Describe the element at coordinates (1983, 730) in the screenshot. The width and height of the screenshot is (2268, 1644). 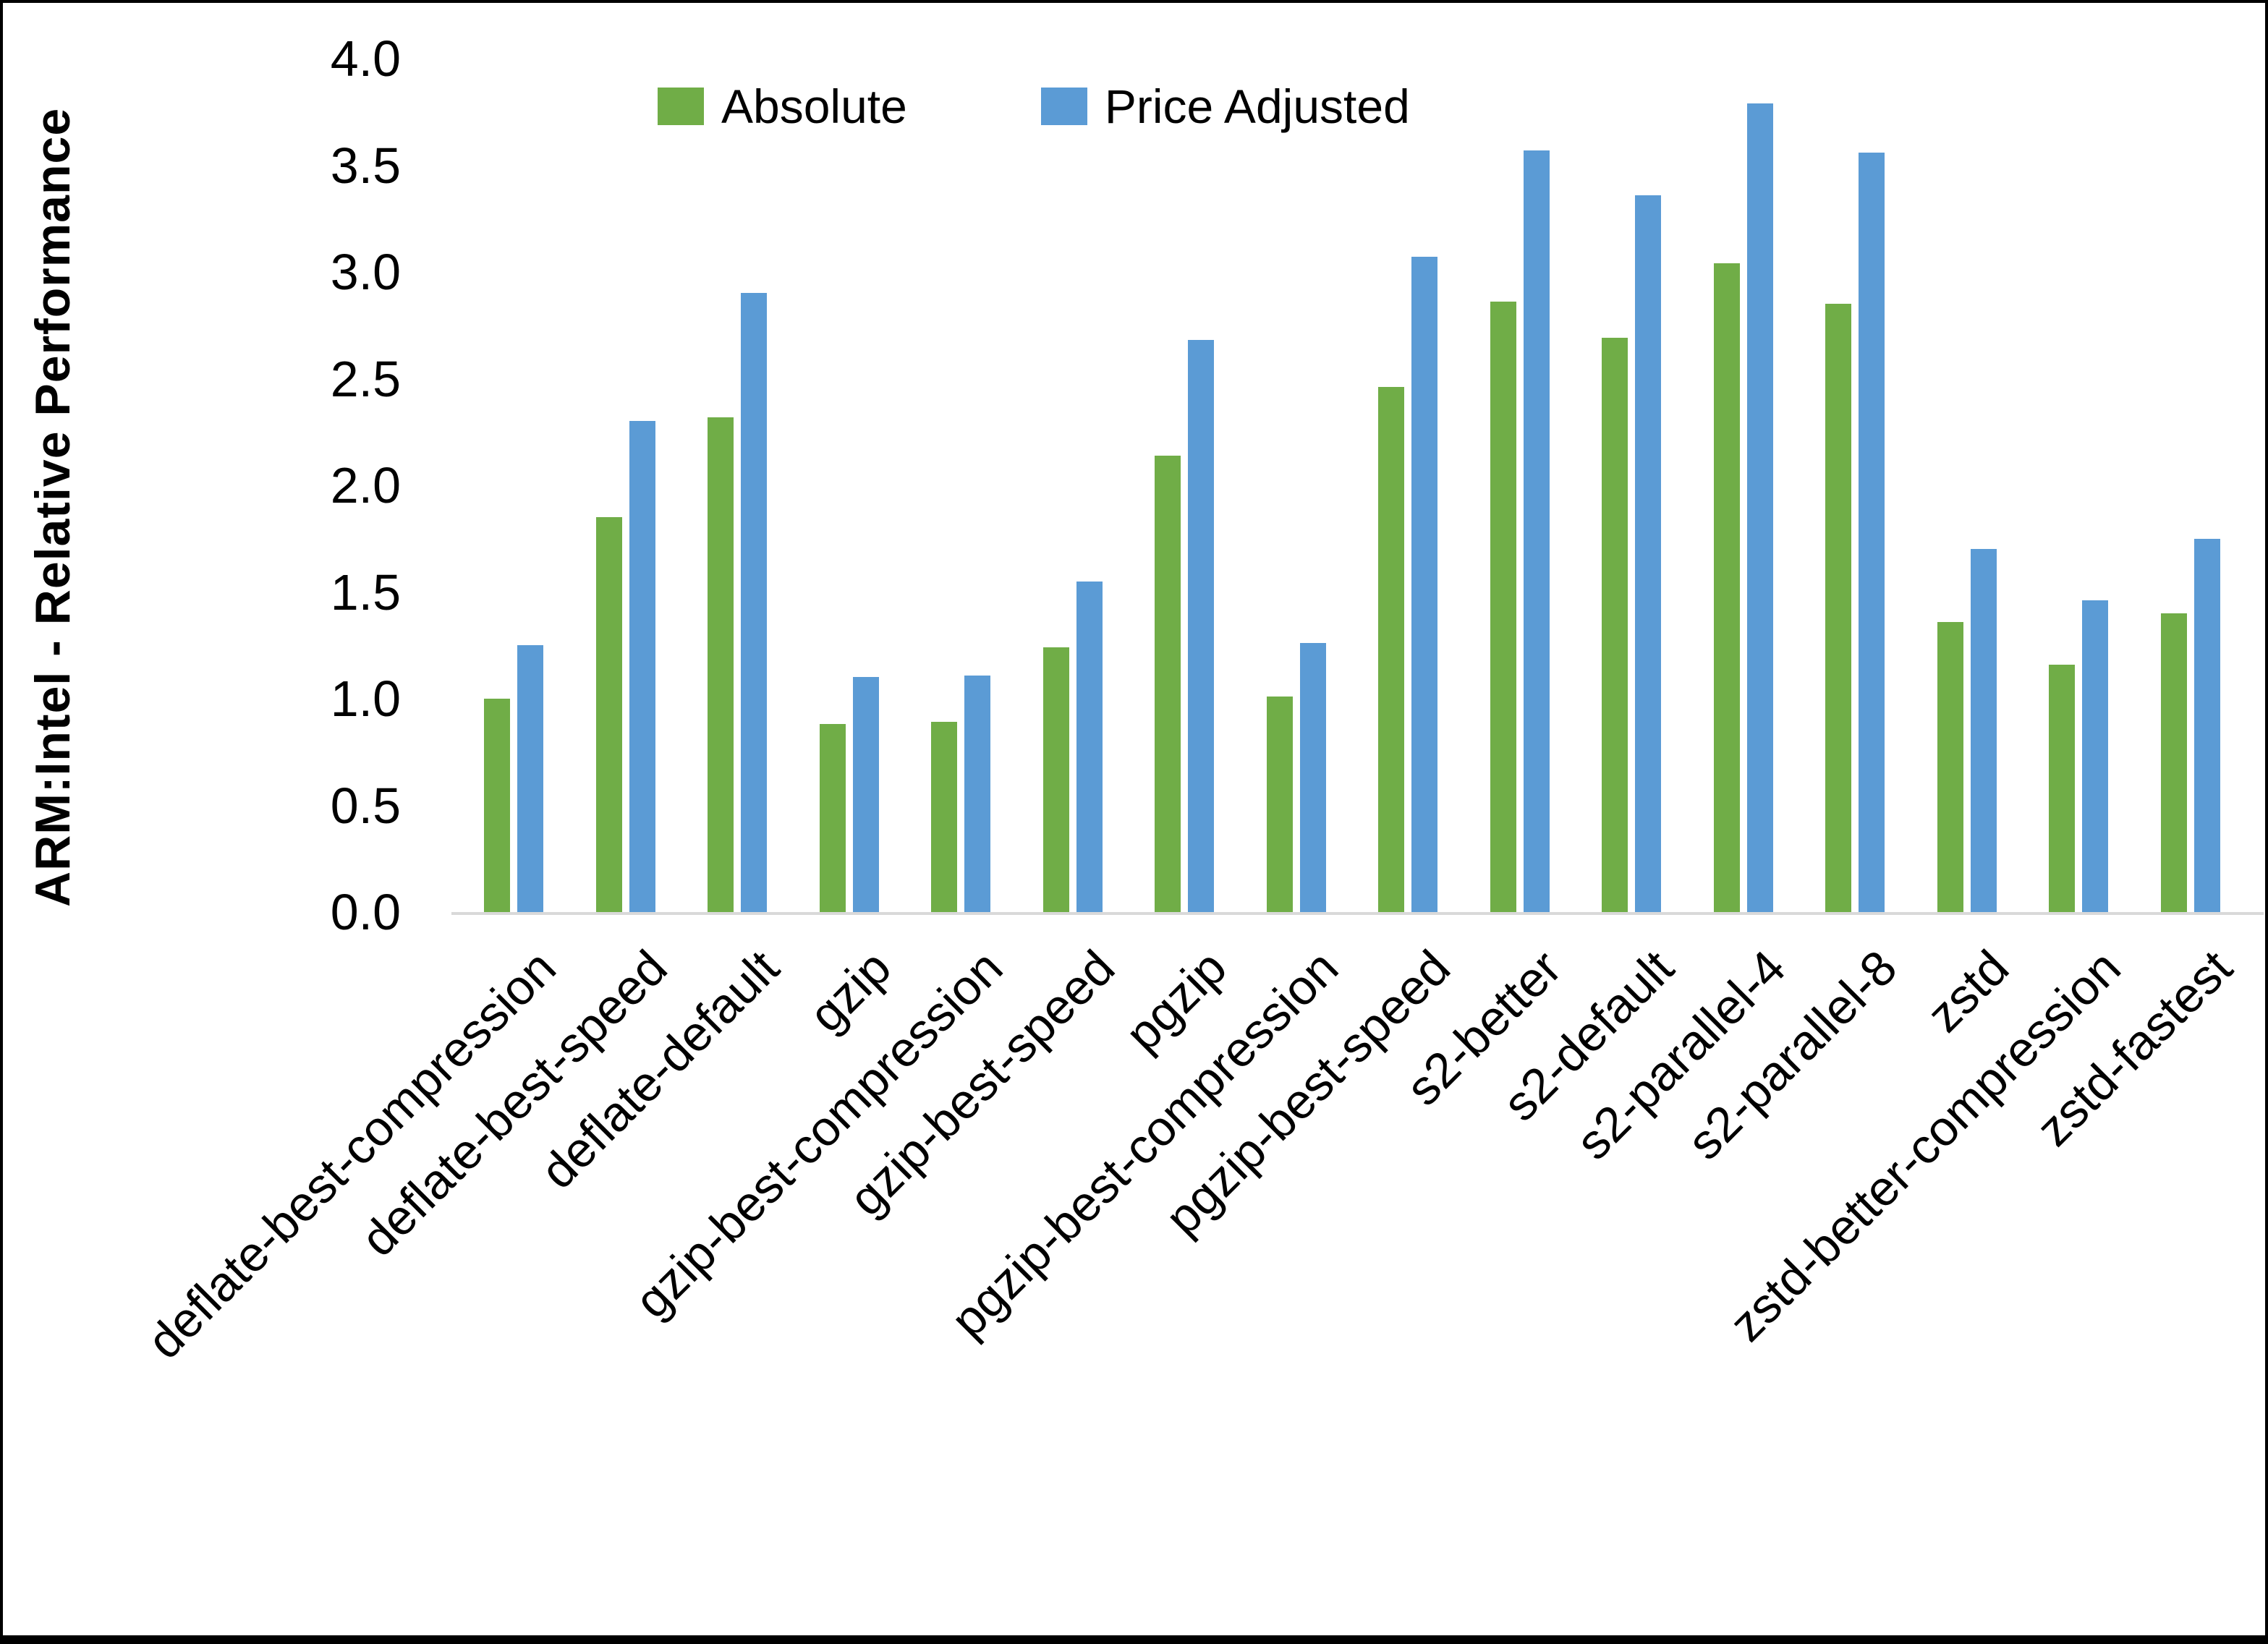
I see `bar-price-adjusted-zstd` at that location.